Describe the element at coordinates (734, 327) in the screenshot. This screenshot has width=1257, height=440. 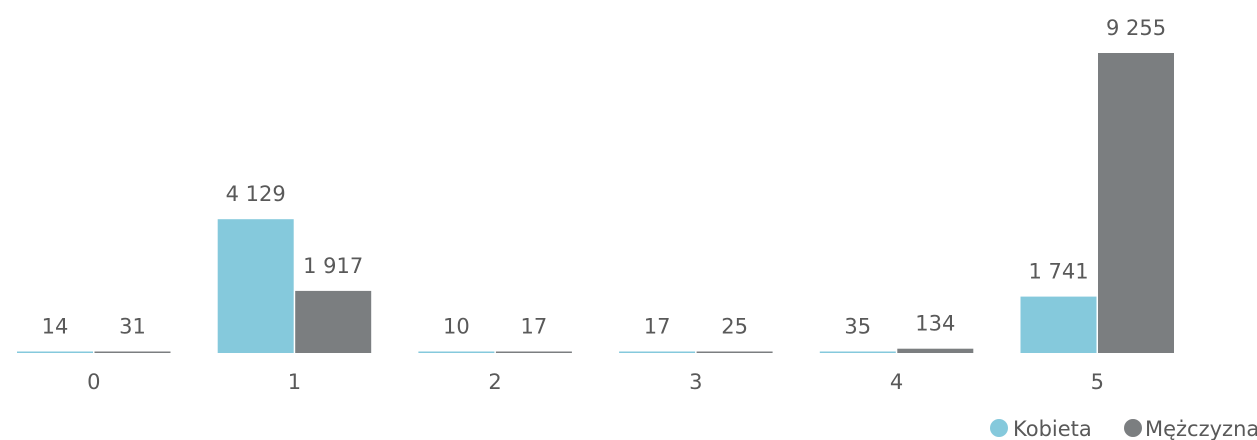
I see `data-label-mezczyzna-3: 25` at that location.